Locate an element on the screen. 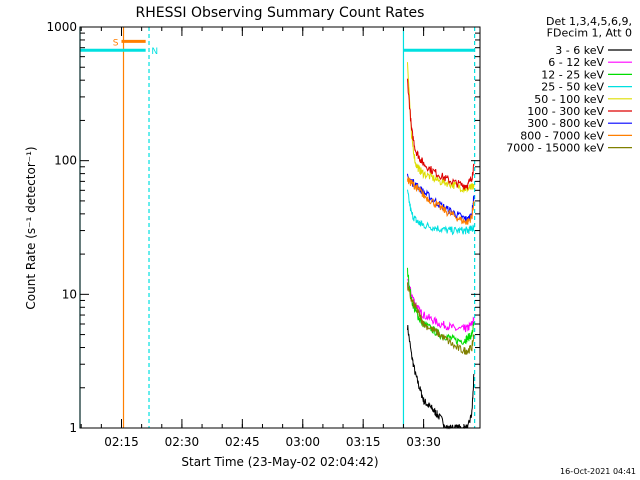 This screenshot has width=640, height=480. flag-label-1: N is located at coordinates (154, 52).